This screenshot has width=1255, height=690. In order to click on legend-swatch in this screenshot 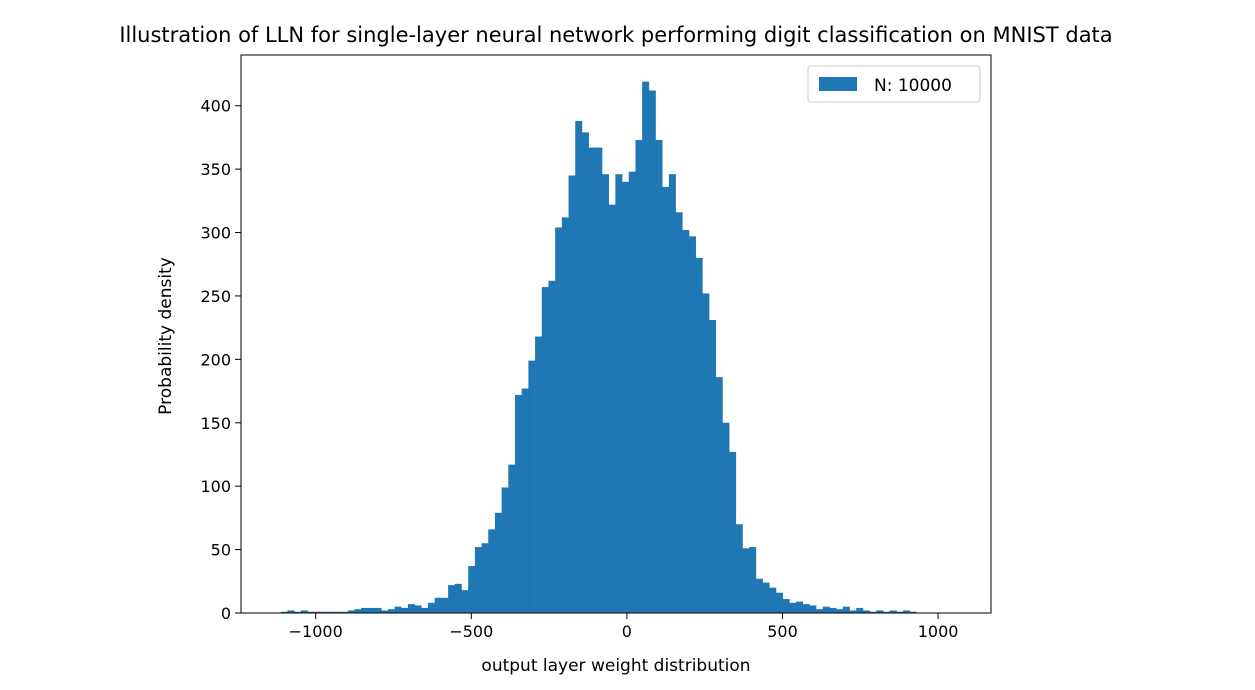, I will do `click(838, 84)`.